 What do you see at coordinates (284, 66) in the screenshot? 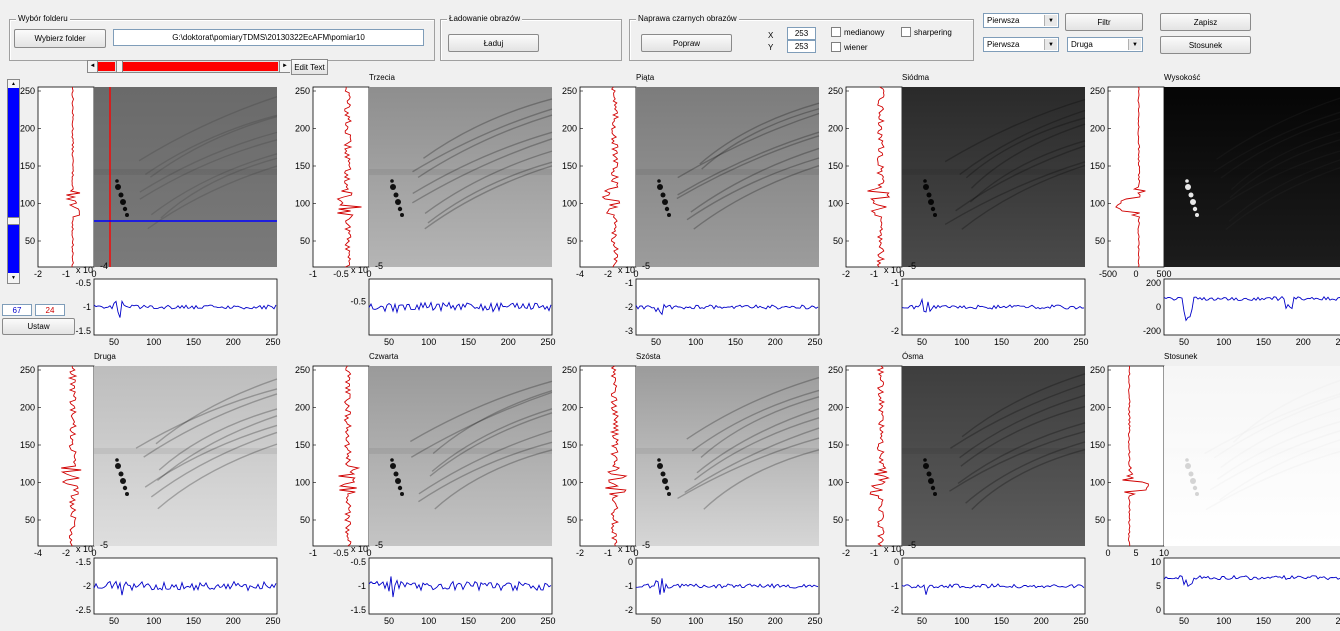
I see `slider-right-arrow: ►` at bounding box center [284, 66].